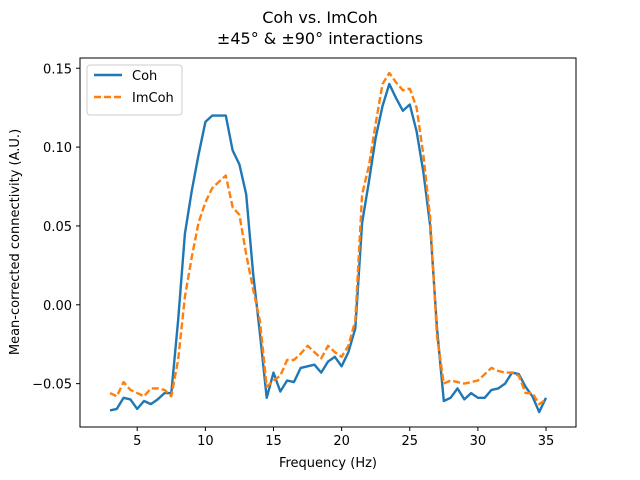 The image size is (640, 480). What do you see at coordinates (153, 98) in the screenshot?
I see `legend-imcoh-label: ImCoh` at bounding box center [153, 98].